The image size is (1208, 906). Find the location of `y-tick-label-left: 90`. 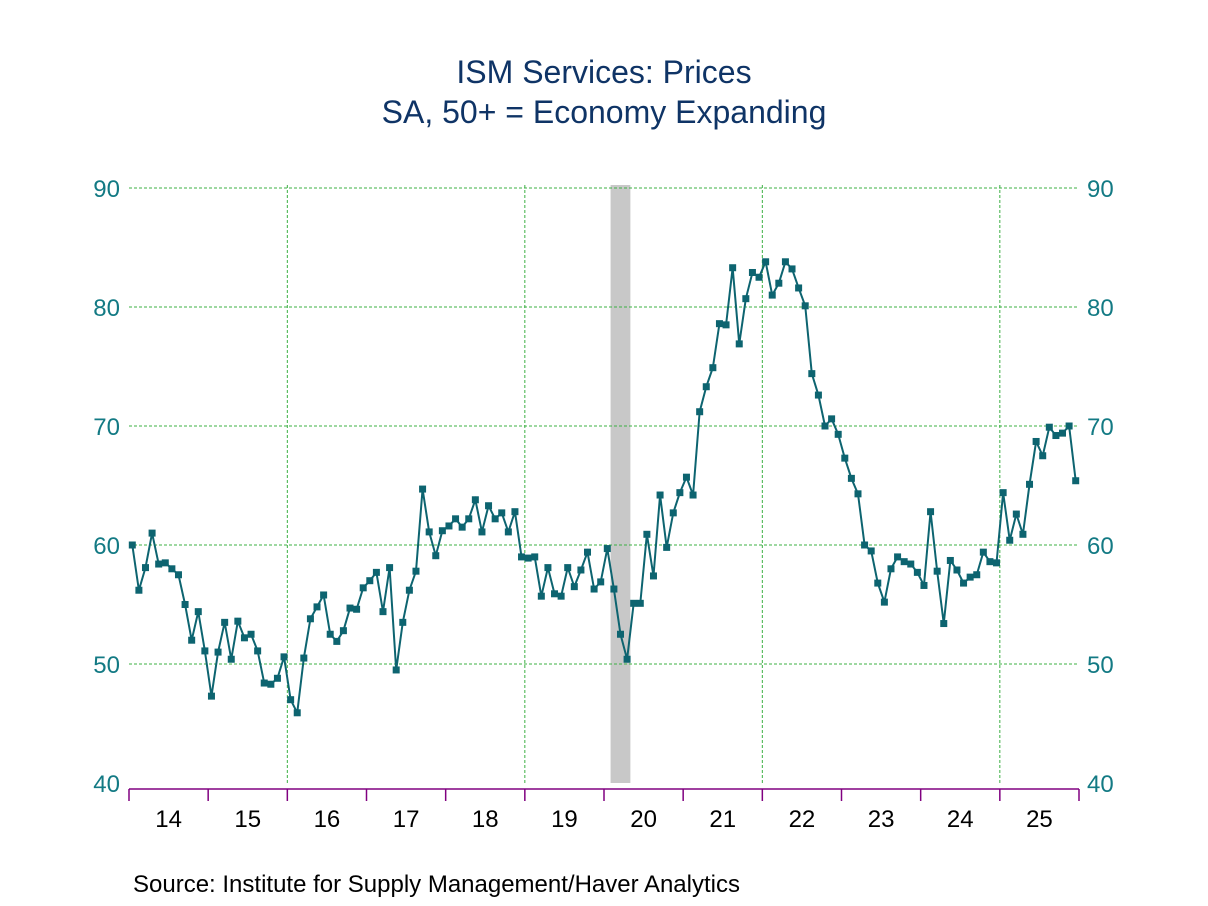

y-tick-label-left: 90 is located at coordinates (106, 189).